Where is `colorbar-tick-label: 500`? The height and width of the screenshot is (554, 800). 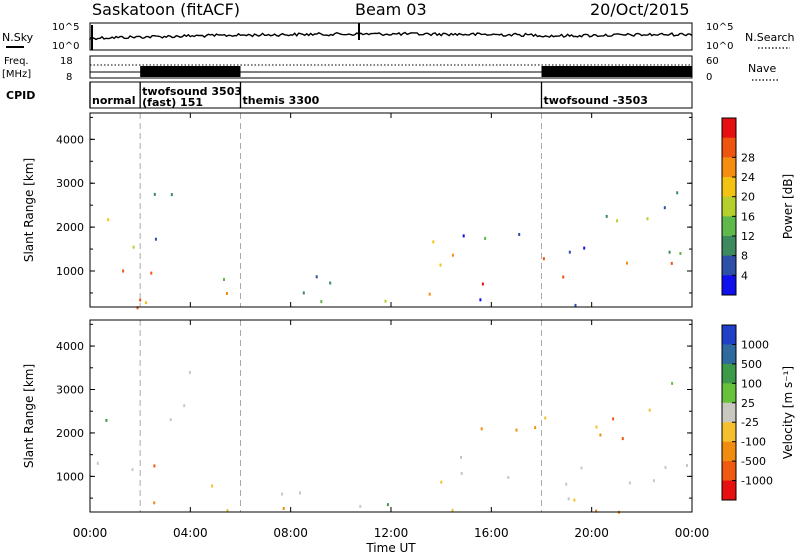 colorbar-tick-label: 500 is located at coordinates (751, 364).